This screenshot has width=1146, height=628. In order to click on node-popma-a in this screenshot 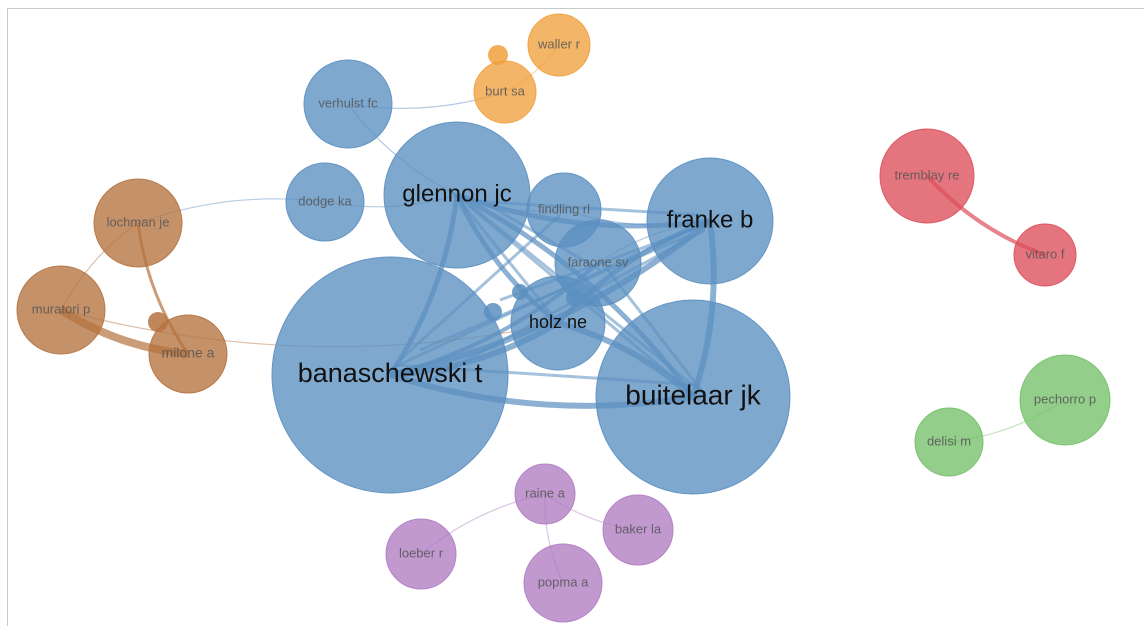, I will do `click(563, 583)`.